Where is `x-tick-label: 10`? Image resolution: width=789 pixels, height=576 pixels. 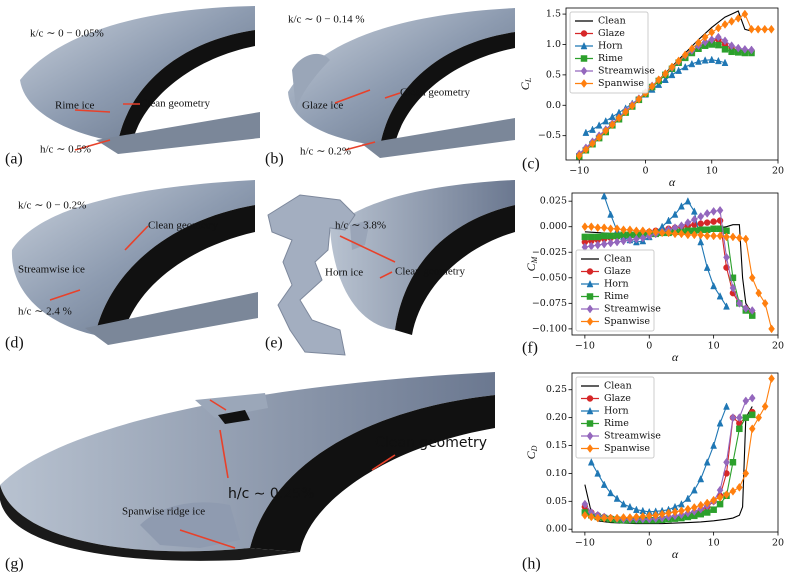 x-tick-label: 10 is located at coordinates (712, 171).